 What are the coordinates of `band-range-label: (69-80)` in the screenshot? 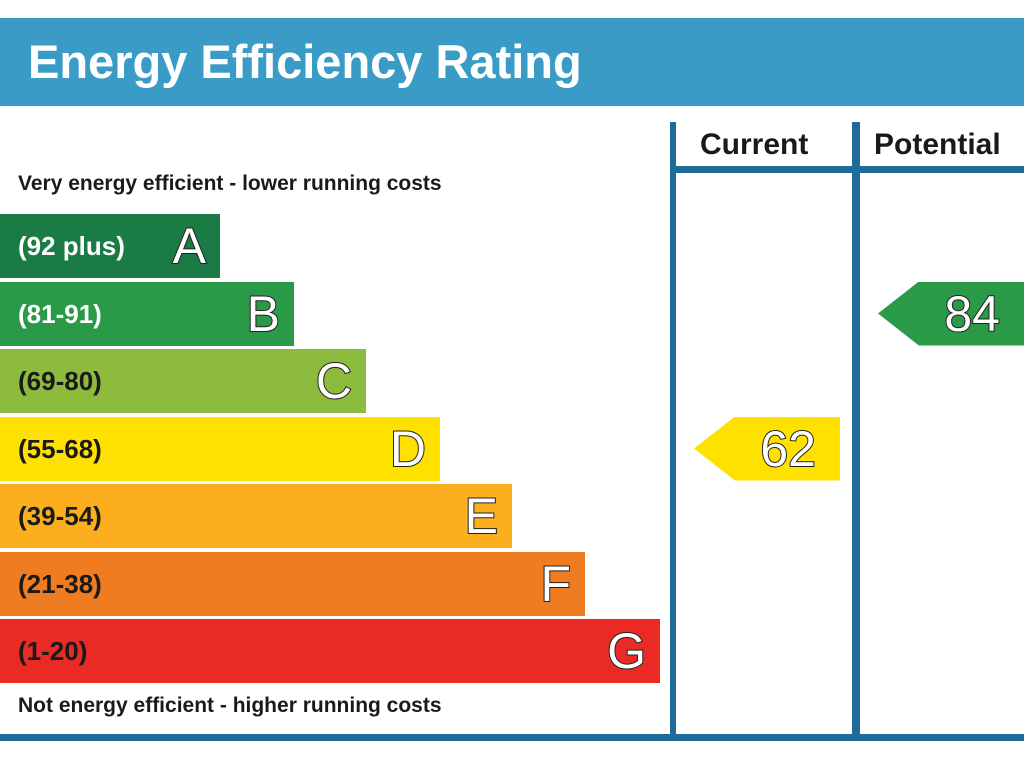 It's located at (60, 381).